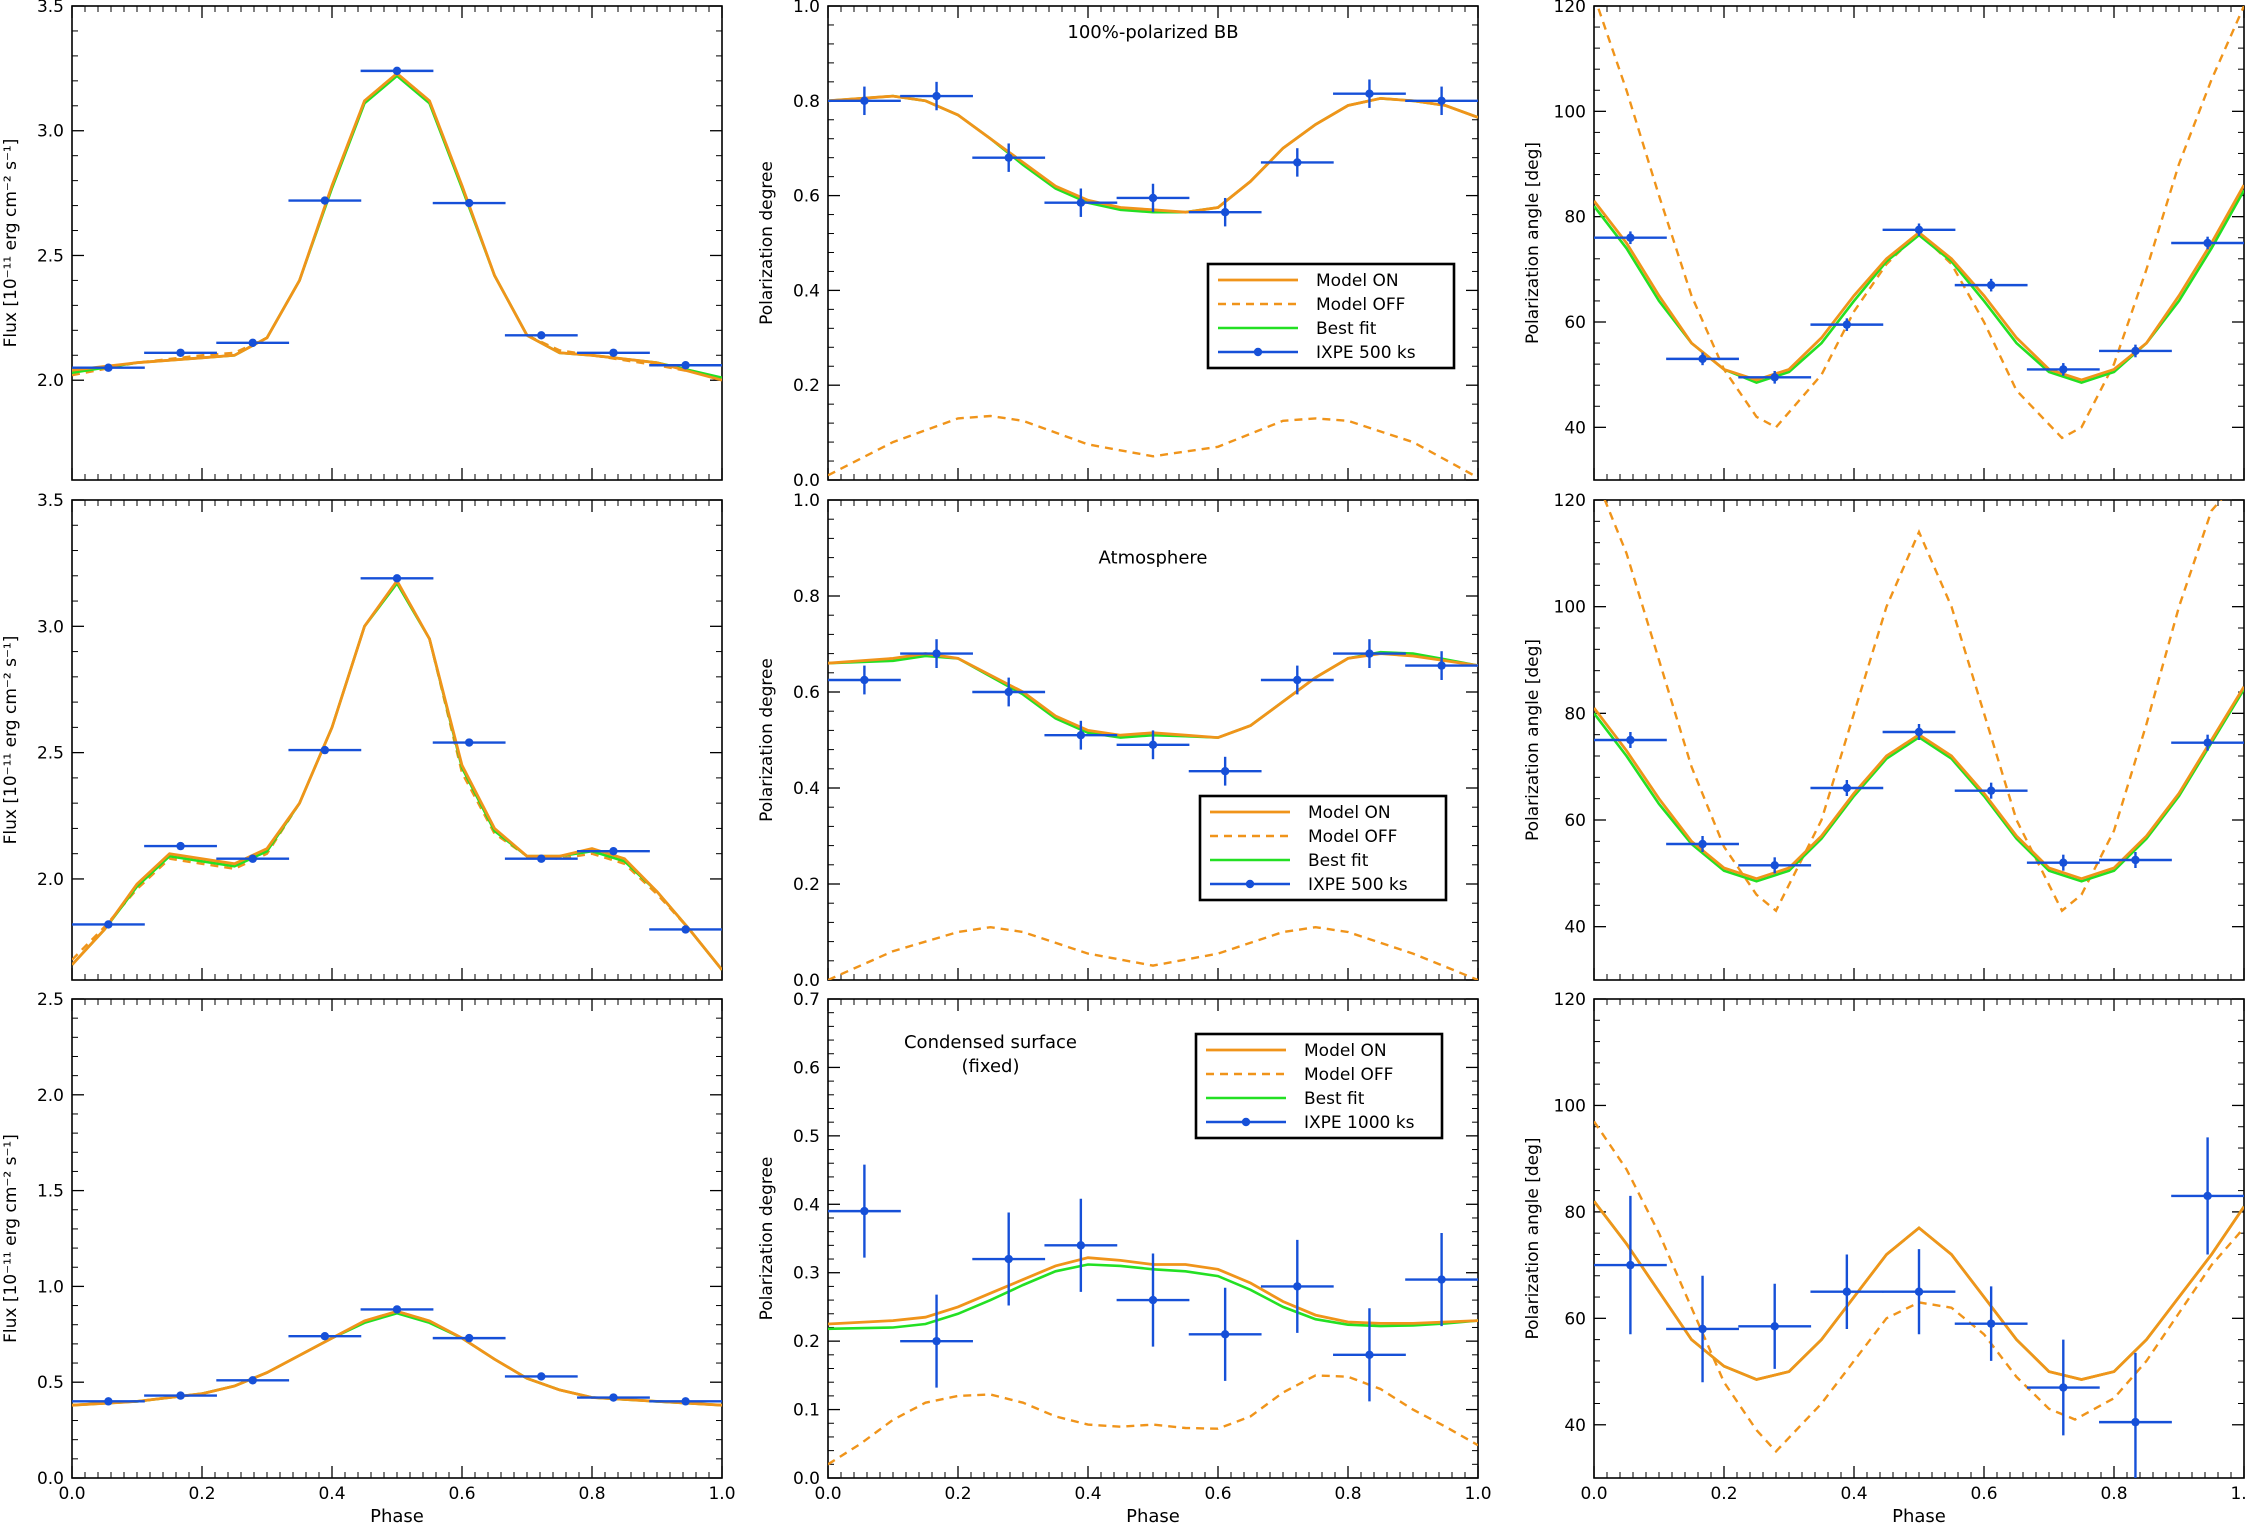  I want to click on panel-title: Condensed surface, so click(990, 1042).